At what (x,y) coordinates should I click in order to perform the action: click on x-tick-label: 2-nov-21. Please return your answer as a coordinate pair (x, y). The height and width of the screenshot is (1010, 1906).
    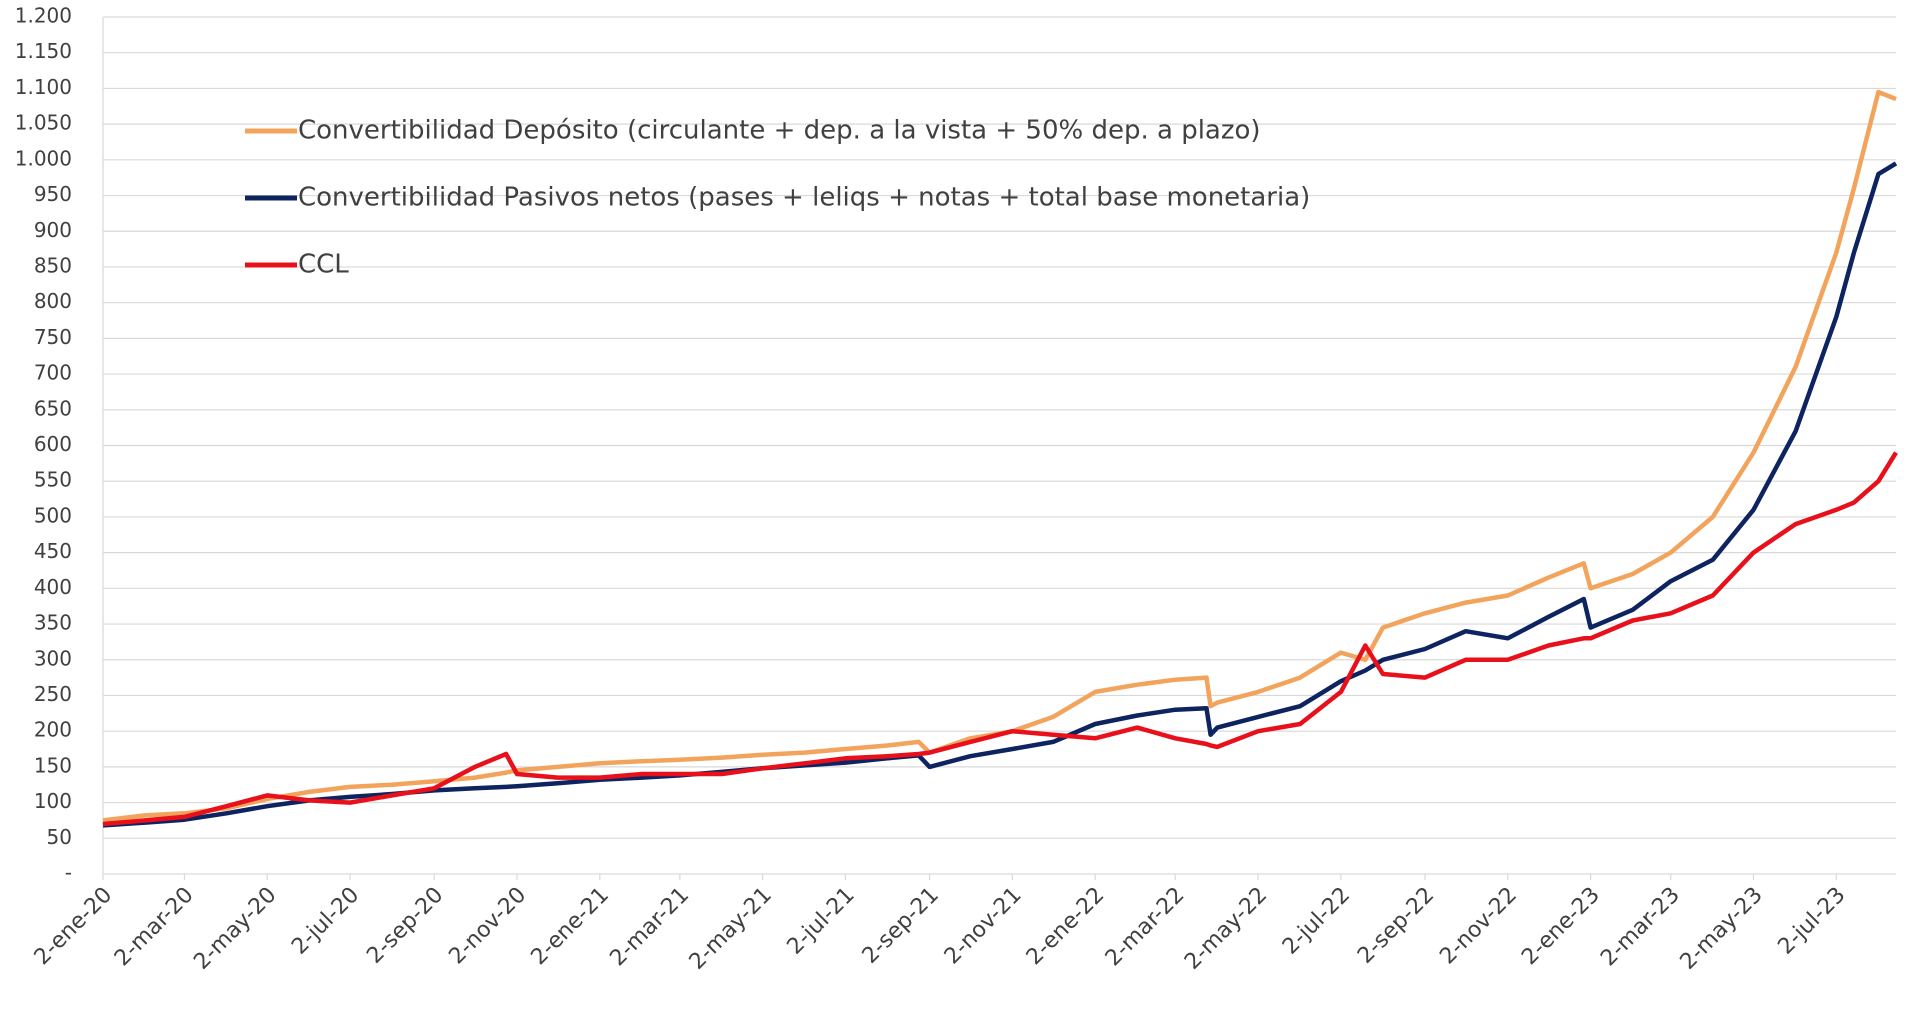
    Looking at the image, I should click on (983, 926).